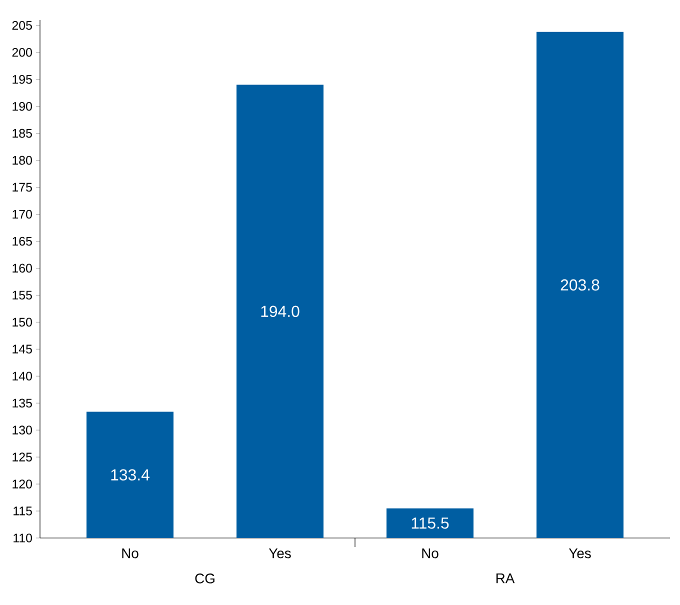  I want to click on y-tick-label: 170, so click(22, 214).